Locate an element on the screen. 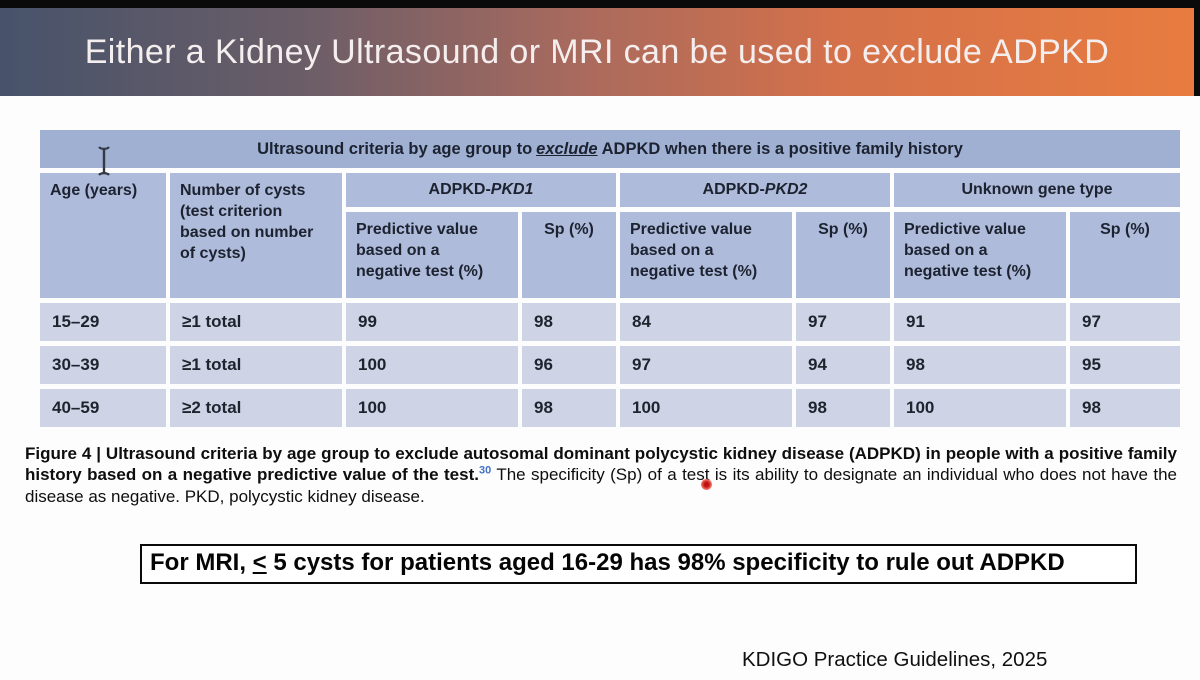  table-title-prefix: Ultrasound criteria by age group to is located at coordinates (395, 148).